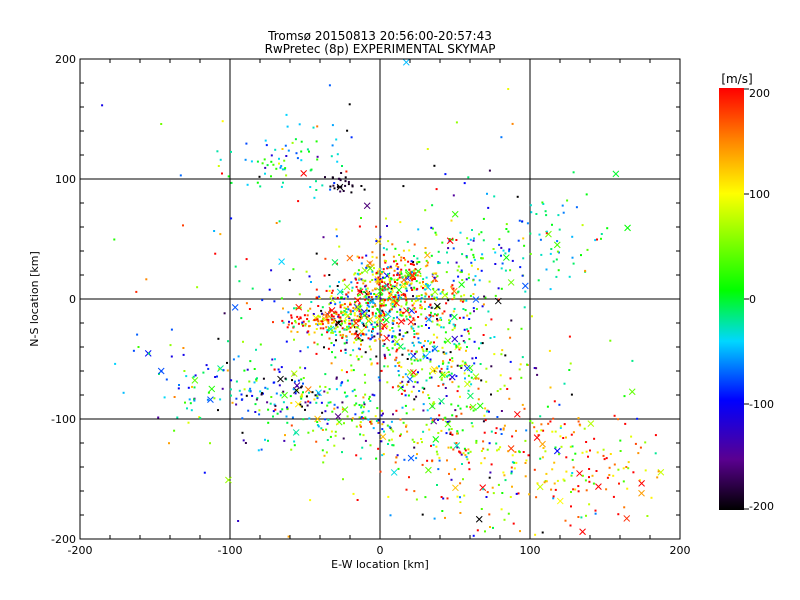 Image resolution: width=800 pixels, height=600 pixels. What do you see at coordinates (752, 299) in the screenshot?
I see `colorbar-tick-label: 0` at bounding box center [752, 299].